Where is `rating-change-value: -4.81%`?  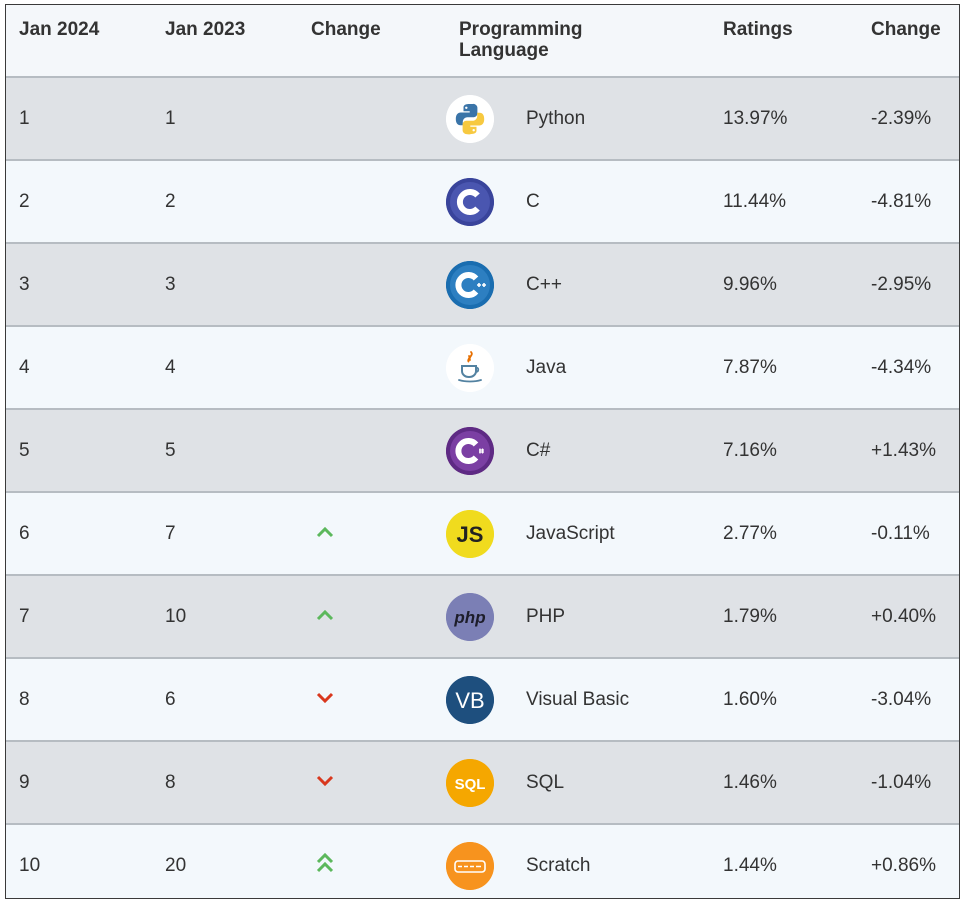 rating-change-value: -4.81% is located at coordinates (901, 201).